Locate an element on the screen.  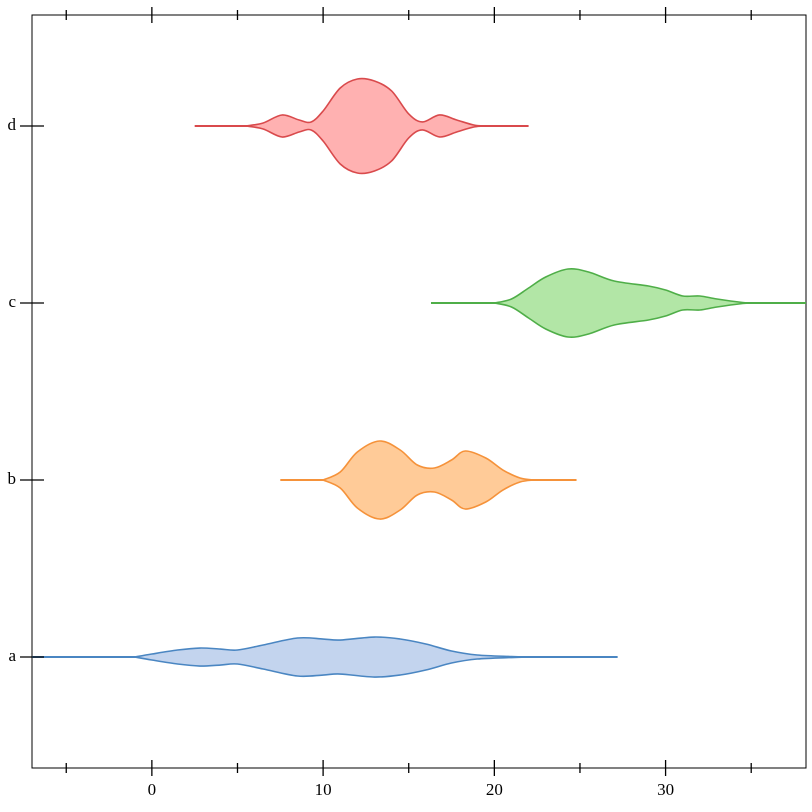
y-tick-label: c is located at coordinates (12, 301).